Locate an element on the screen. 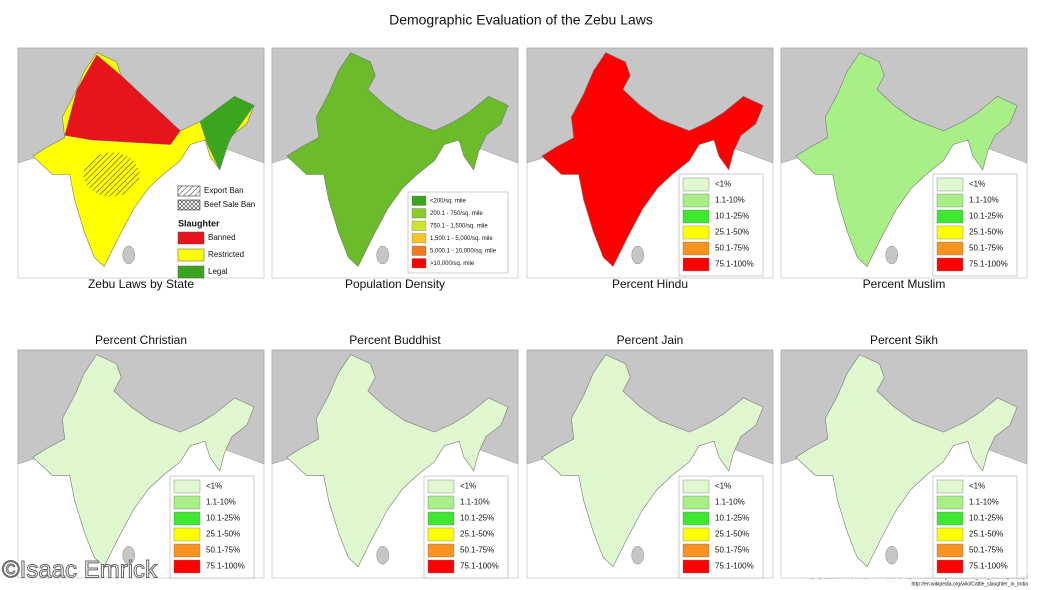  legend-label: Restricted is located at coordinates (226, 254).